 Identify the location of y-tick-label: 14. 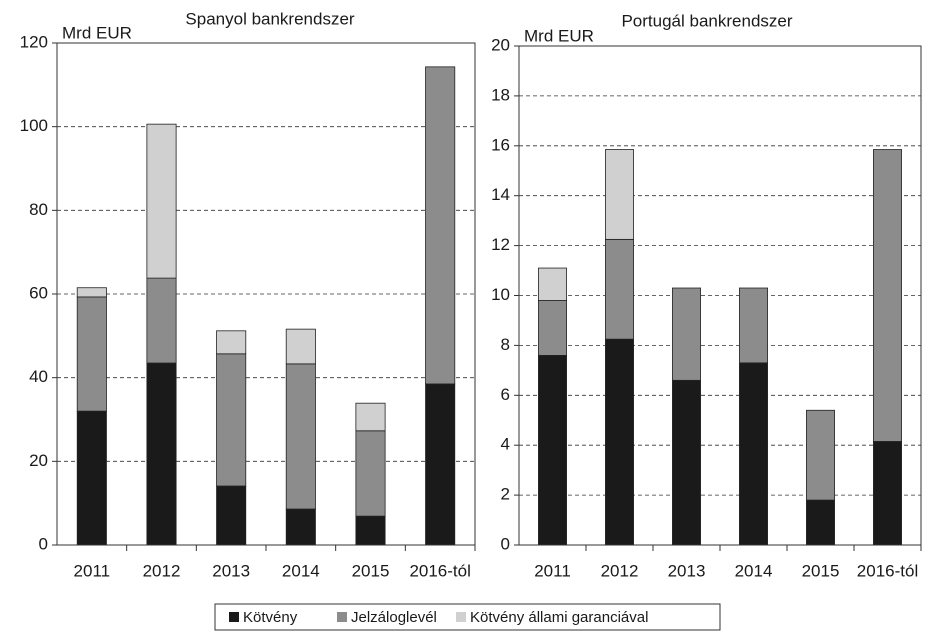
(500, 194).